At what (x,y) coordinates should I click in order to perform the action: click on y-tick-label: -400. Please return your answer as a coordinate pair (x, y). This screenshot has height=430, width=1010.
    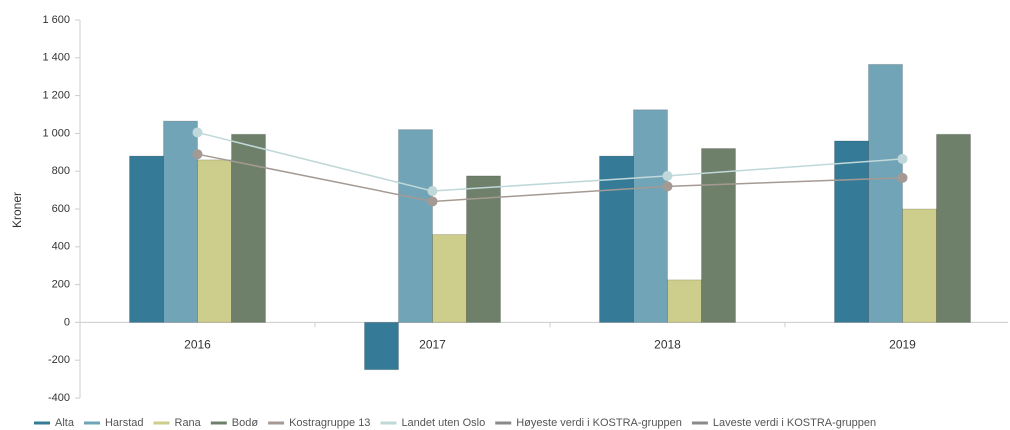
    Looking at the image, I should click on (59, 398).